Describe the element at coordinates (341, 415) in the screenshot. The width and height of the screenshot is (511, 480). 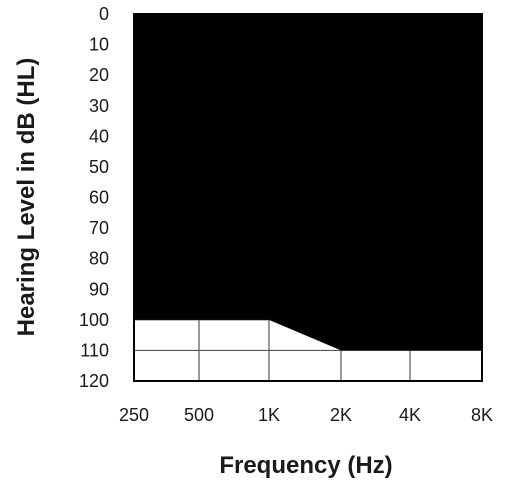
I see `x-tick-label: 2K` at that location.